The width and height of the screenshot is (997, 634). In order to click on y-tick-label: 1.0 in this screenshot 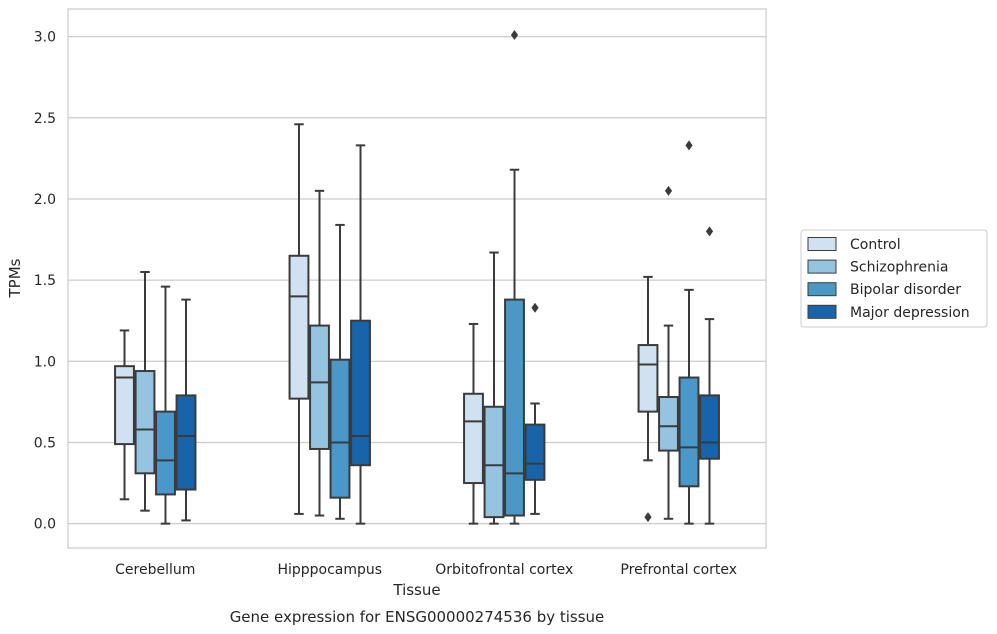, I will do `click(45, 362)`.